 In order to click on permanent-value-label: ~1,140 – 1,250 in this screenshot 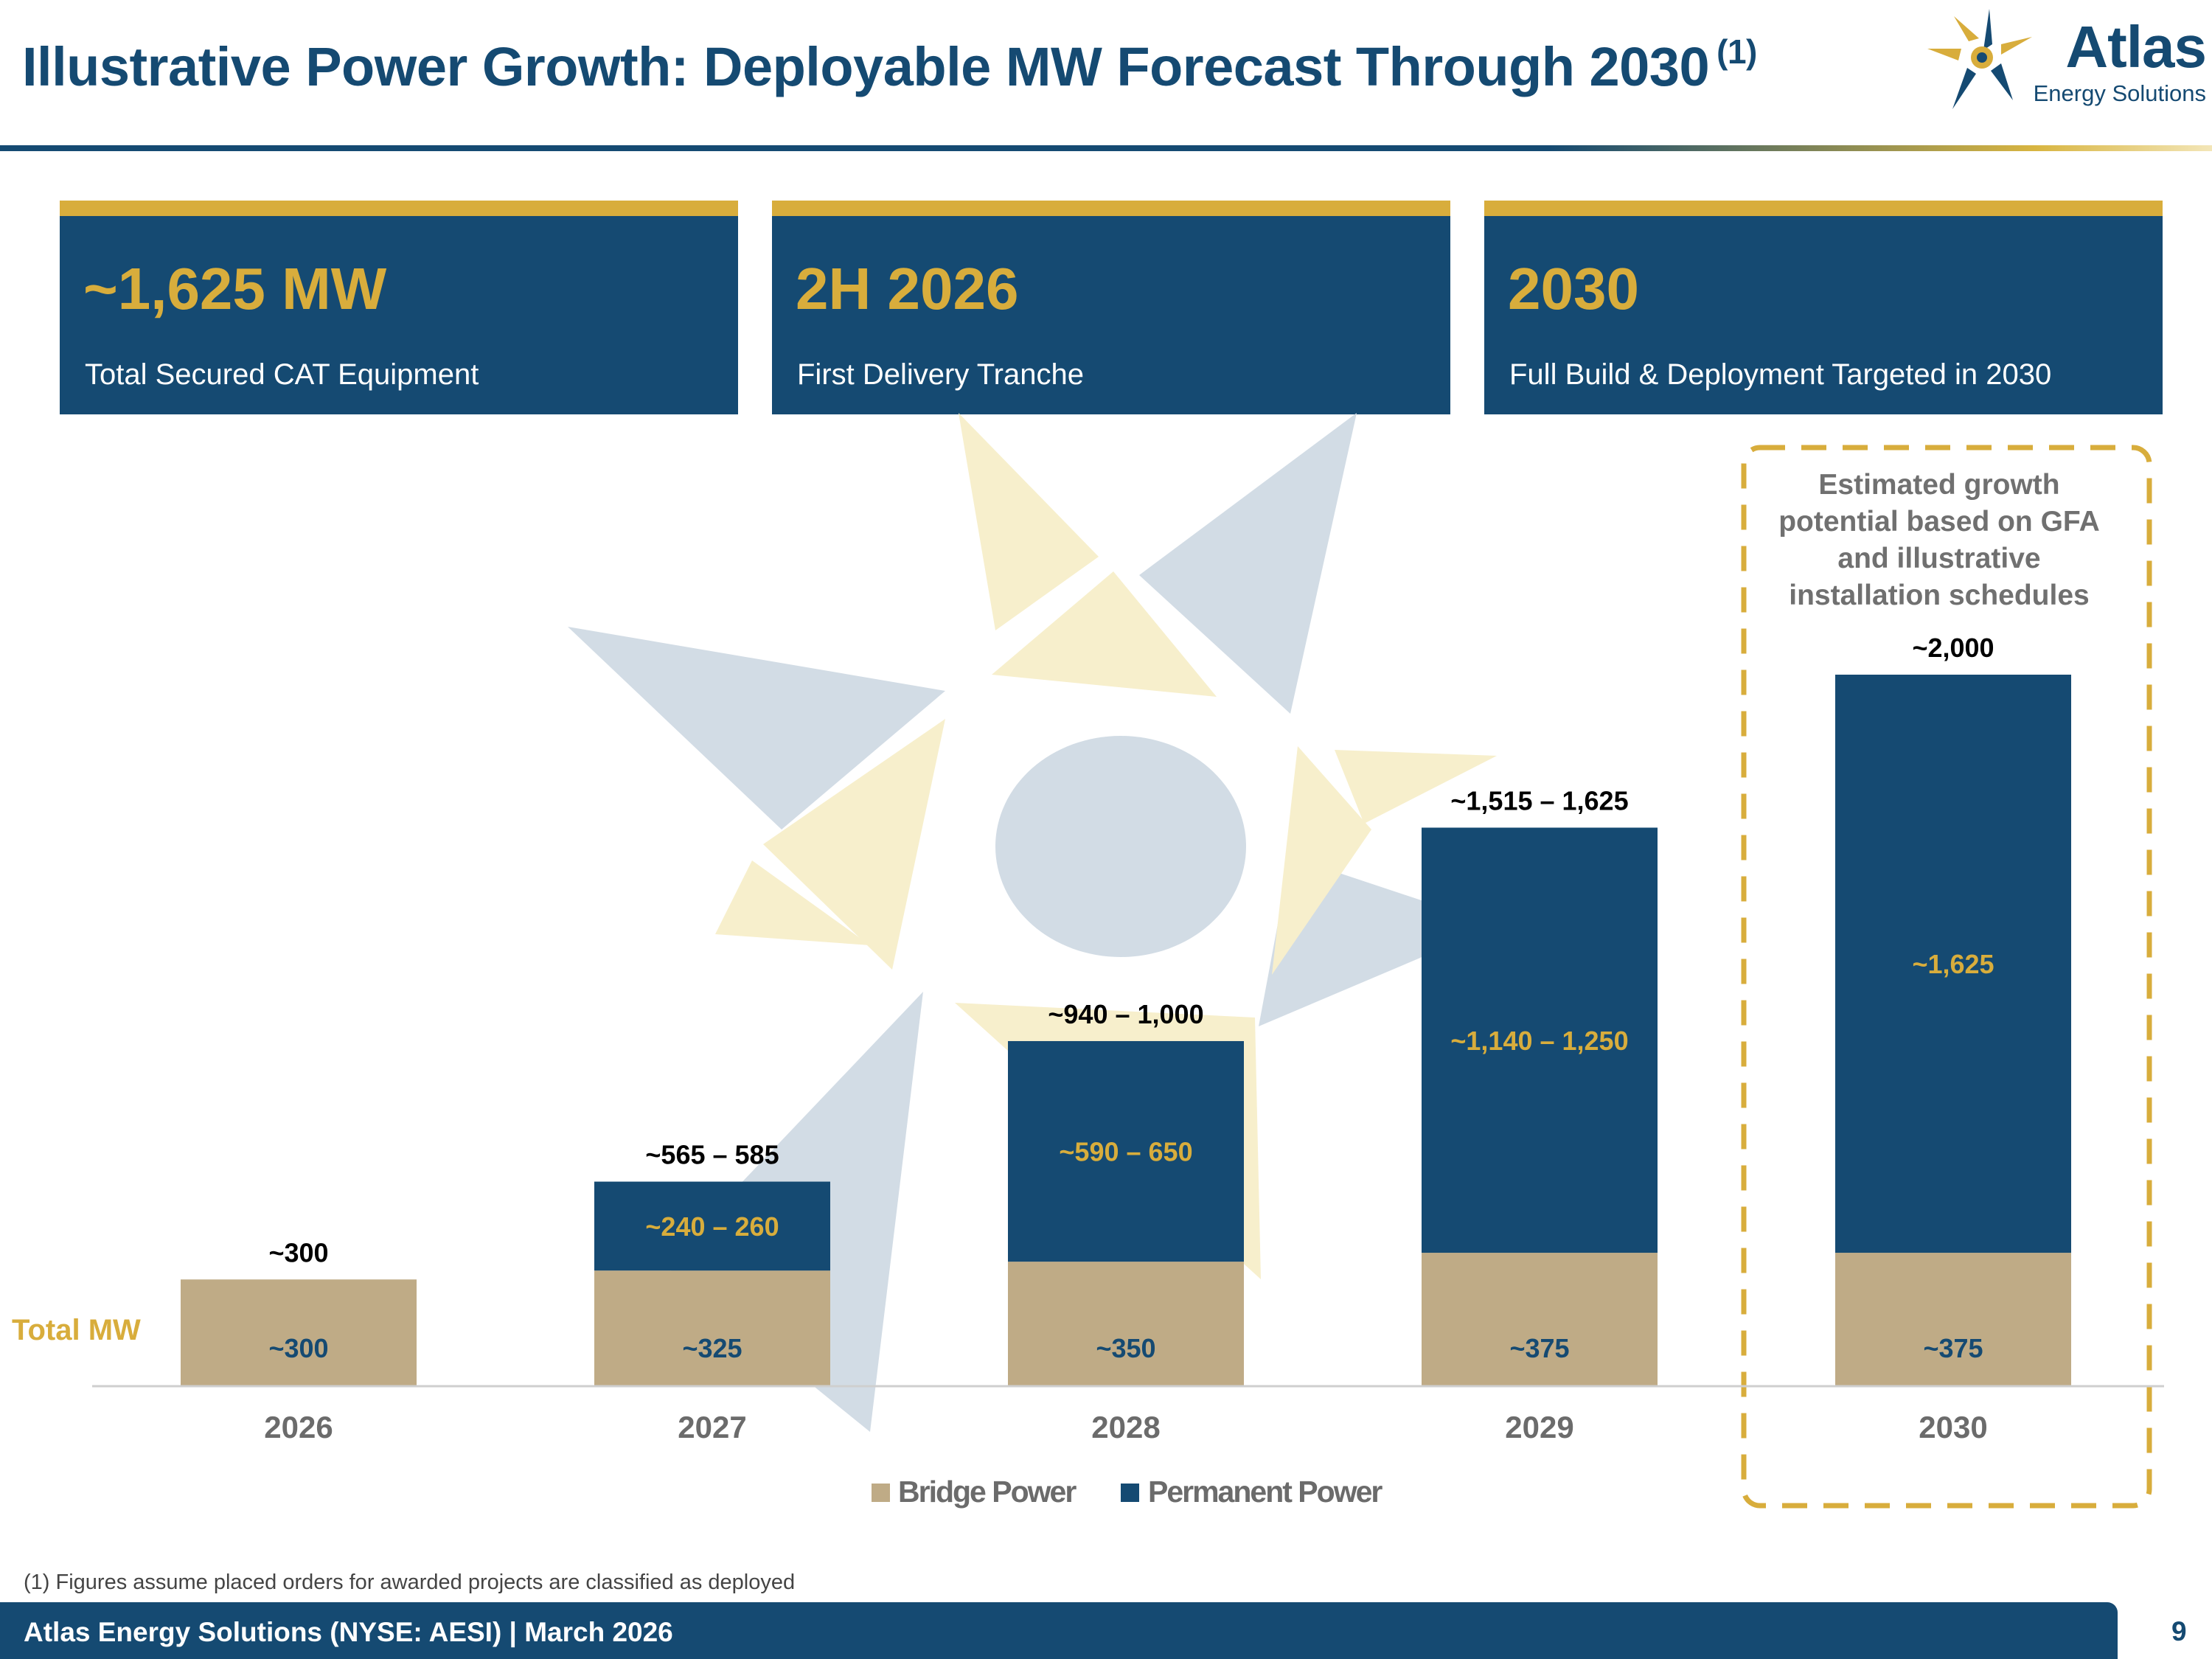, I will do `click(1539, 1041)`.